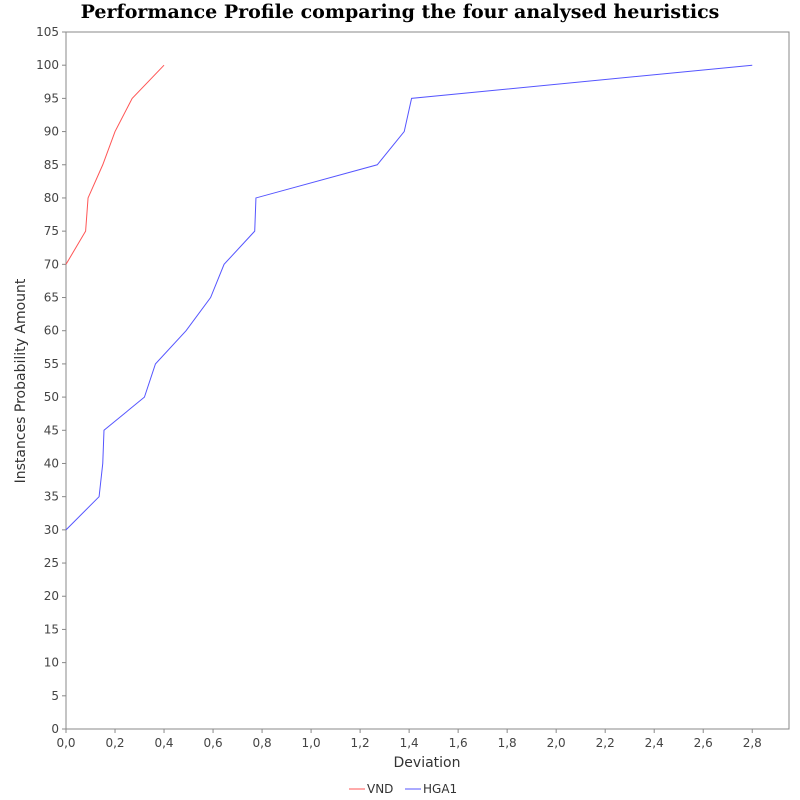  Describe the element at coordinates (51, 497) in the screenshot. I see `y-tick-label: 35` at that location.